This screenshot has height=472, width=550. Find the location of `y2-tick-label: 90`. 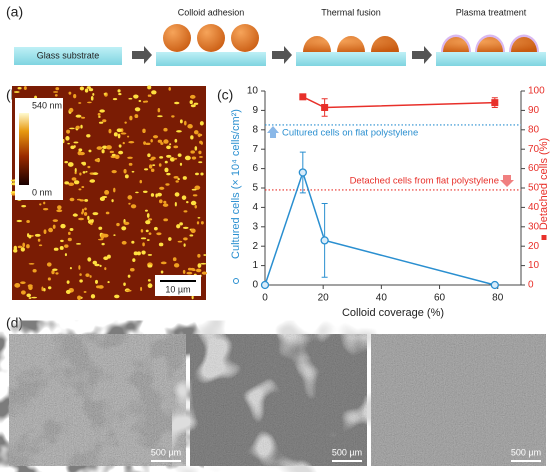

y2-tick-label: 90 is located at coordinates (534, 110).